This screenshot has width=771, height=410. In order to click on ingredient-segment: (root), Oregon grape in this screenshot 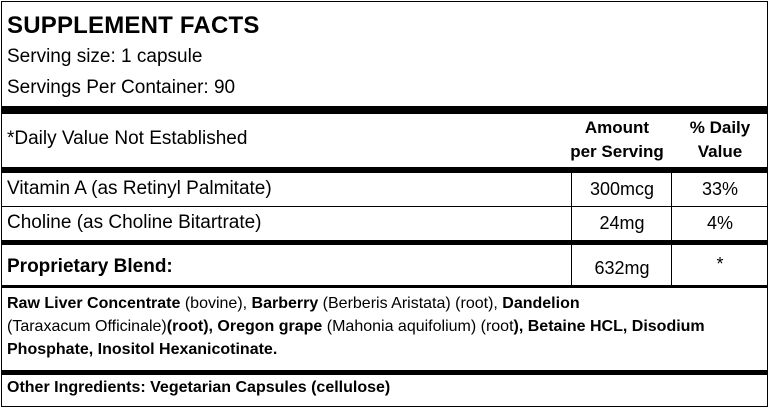, I will do `click(244, 326)`.